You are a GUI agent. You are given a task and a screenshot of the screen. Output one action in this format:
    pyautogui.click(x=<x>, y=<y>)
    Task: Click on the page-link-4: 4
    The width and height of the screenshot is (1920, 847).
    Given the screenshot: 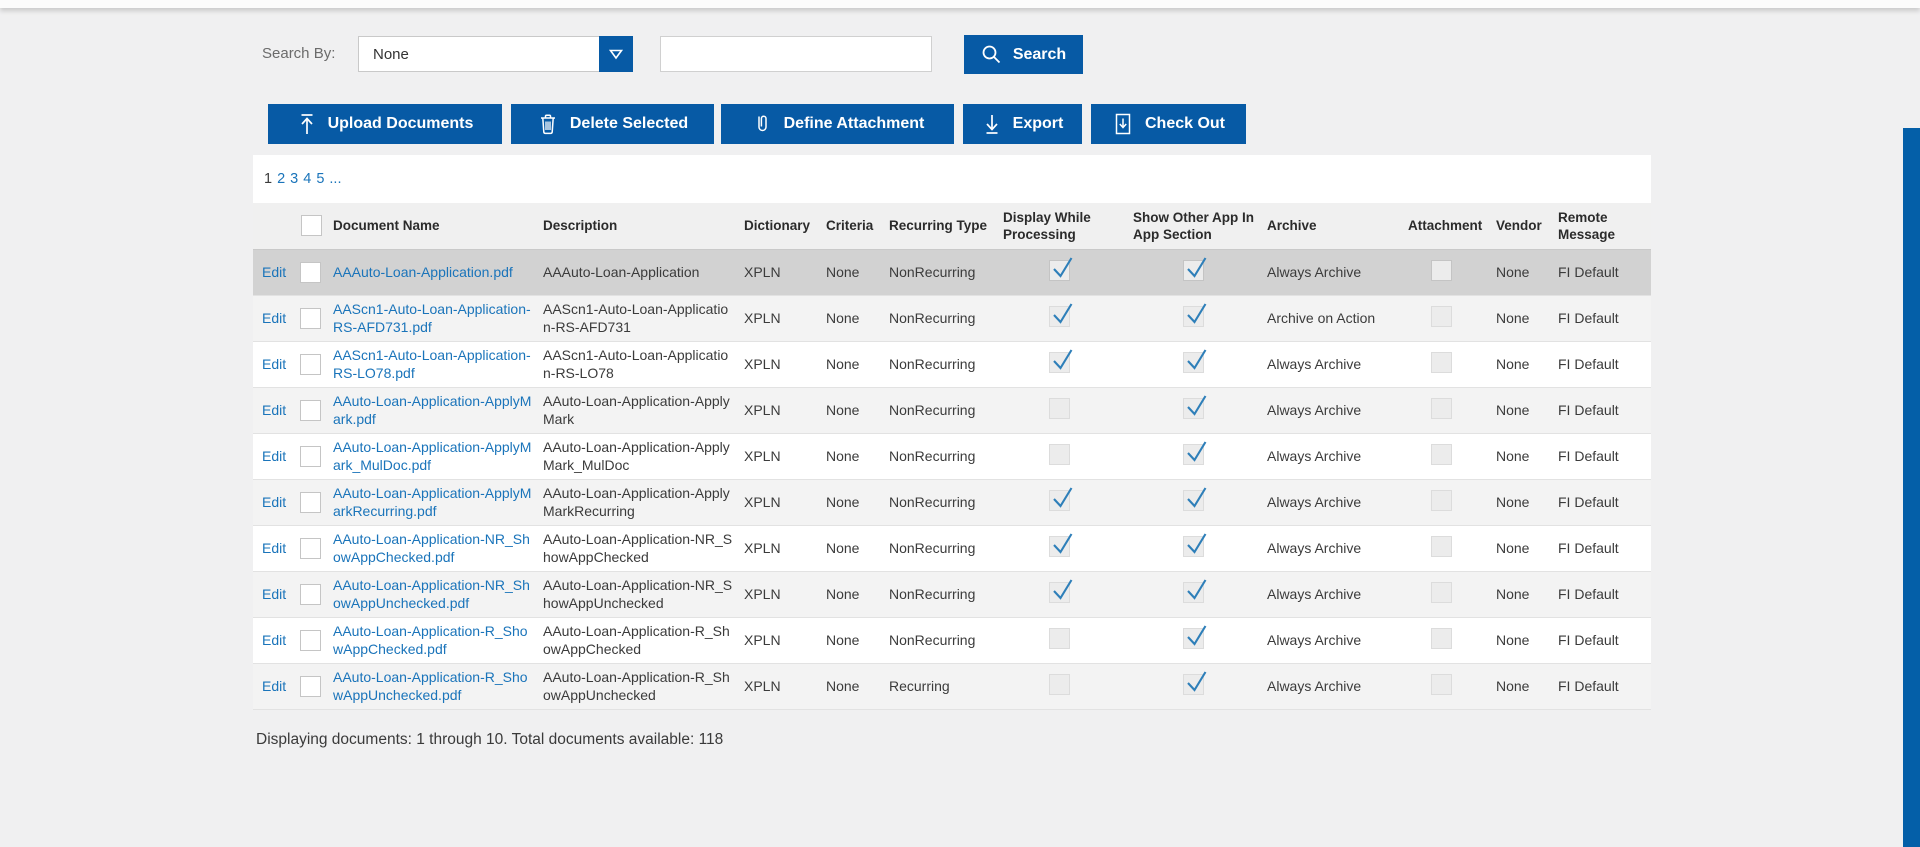 What is the action you would take?
    pyautogui.click(x=307, y=179)
    